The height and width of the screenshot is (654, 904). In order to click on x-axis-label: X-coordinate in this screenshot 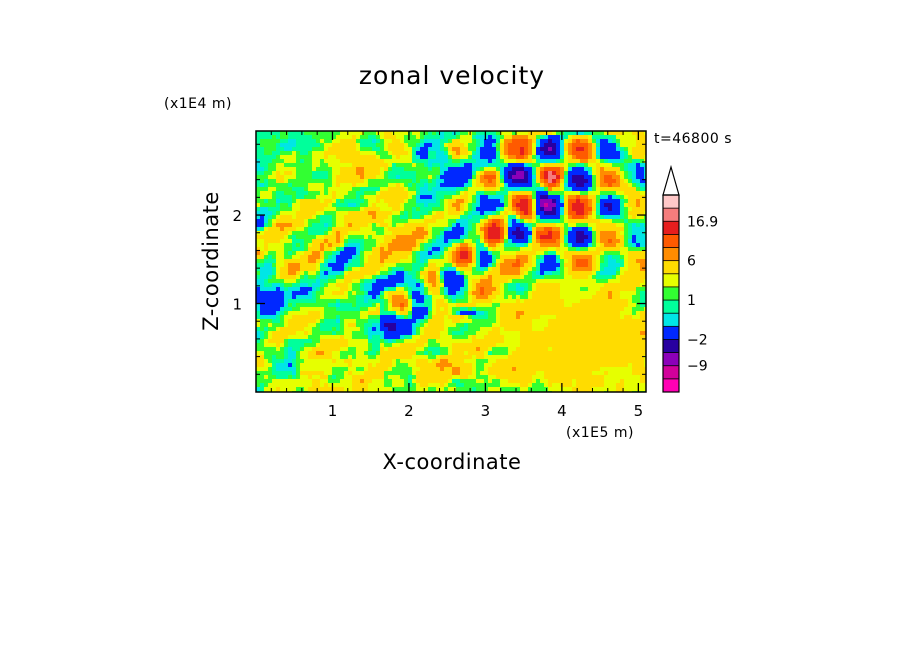, I will do `click(452, 462)`.